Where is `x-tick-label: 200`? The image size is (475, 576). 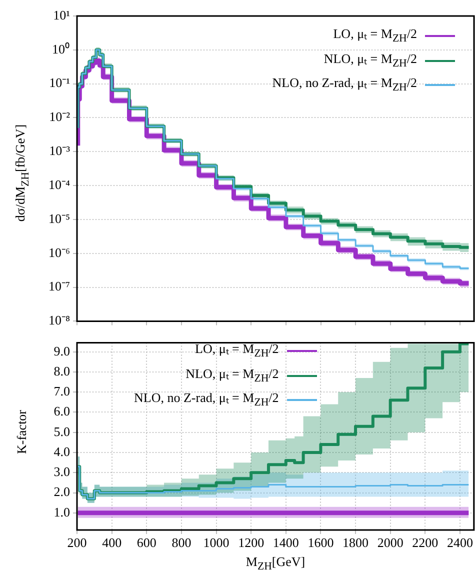
x-tick-label: 200 is located at coordinates (77, 542).